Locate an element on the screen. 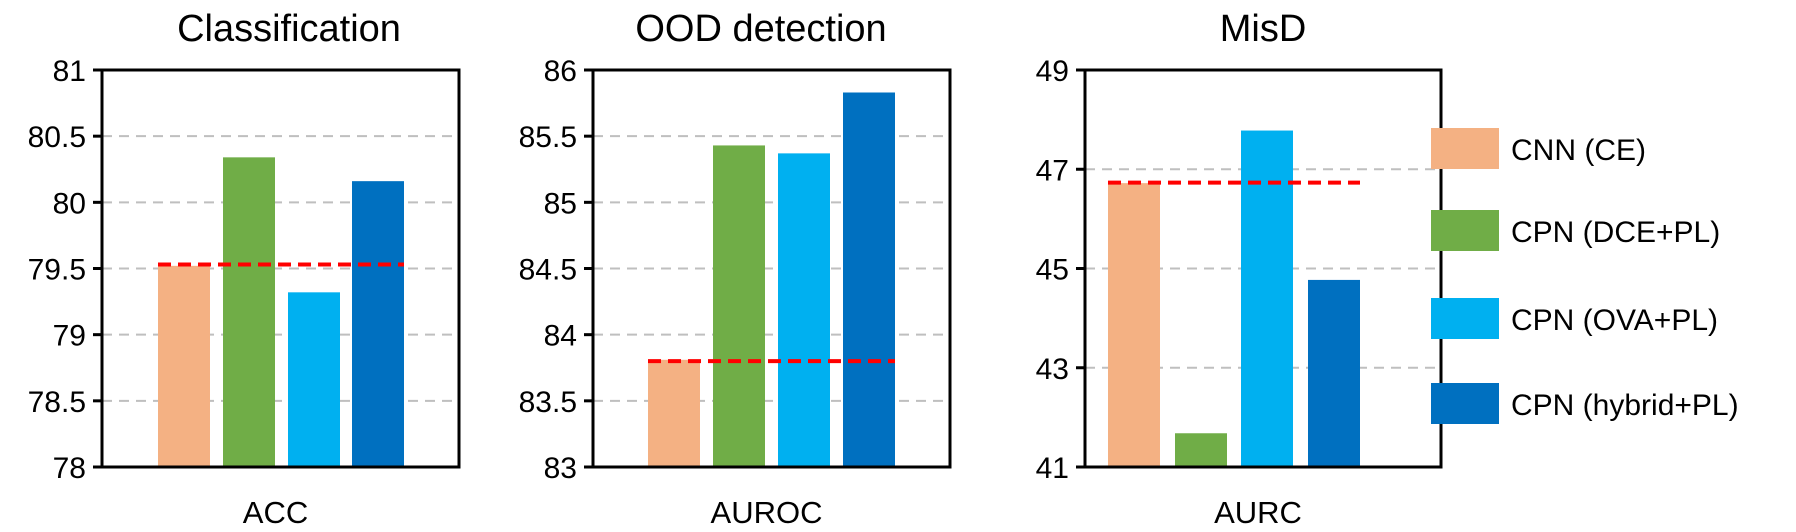  legend-item: CPN (OVA+PL) is located at coordinates (1574, 318).